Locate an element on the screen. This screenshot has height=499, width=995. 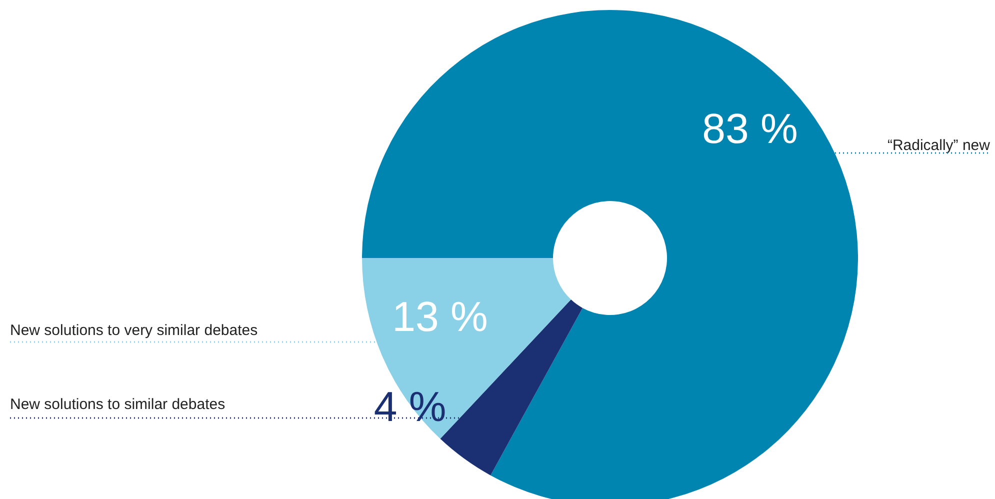
slice-label: New solutions to similar debates is located at coordinates (118, 404).